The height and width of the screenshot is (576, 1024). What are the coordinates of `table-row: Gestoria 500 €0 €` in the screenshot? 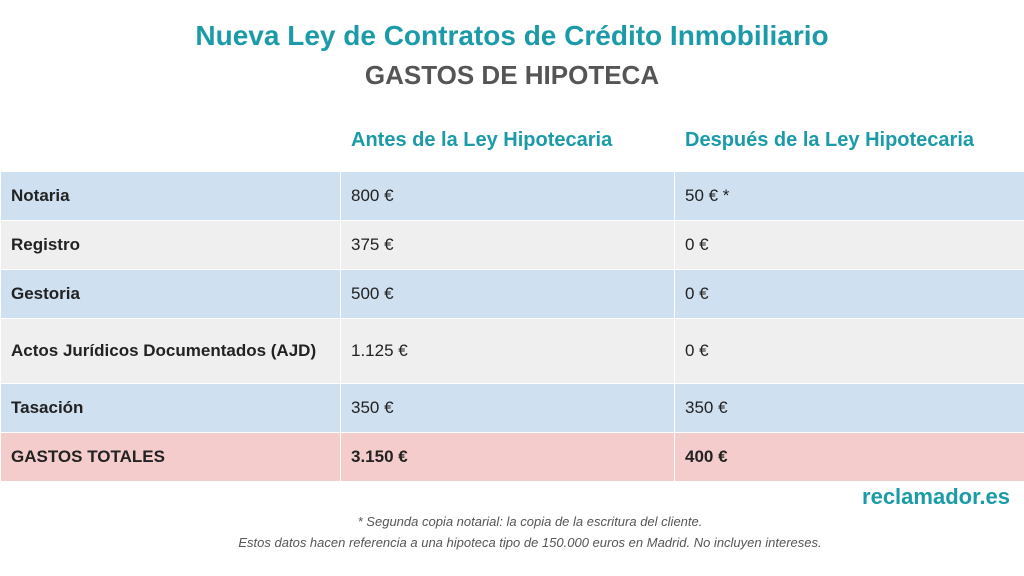 It's located at (512, 294).